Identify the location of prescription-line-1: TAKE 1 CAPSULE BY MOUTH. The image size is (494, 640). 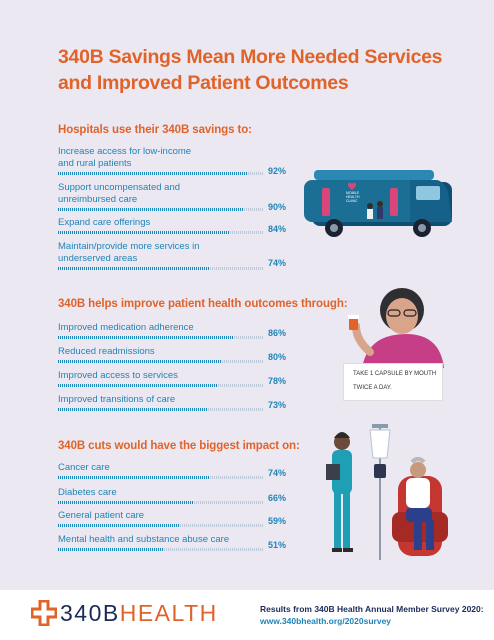
(395, 374).